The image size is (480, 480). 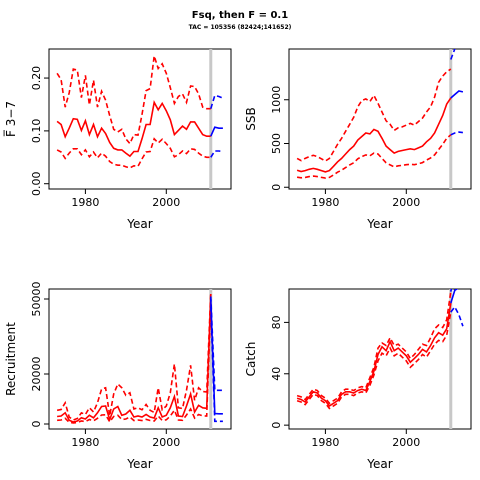 What do you see at coordinates (251, 359) in the screenshot?
I see `y-axis-label: Catch` at bounding box center [251, 359].